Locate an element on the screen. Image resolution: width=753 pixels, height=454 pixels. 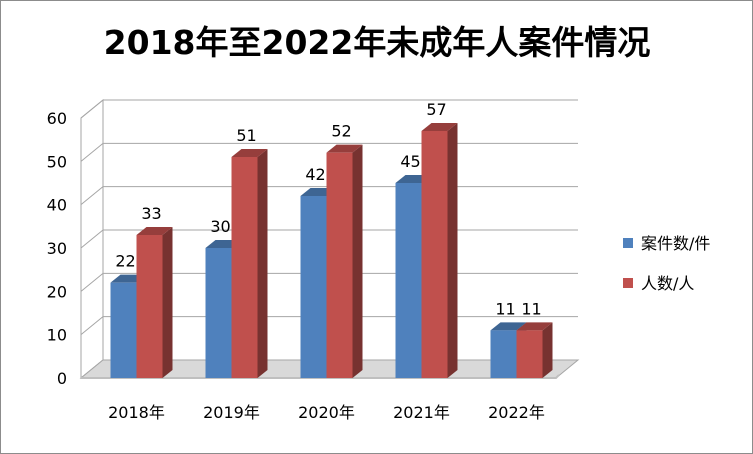
x-category-label: 2021年 is located at coordinates (421, 412).